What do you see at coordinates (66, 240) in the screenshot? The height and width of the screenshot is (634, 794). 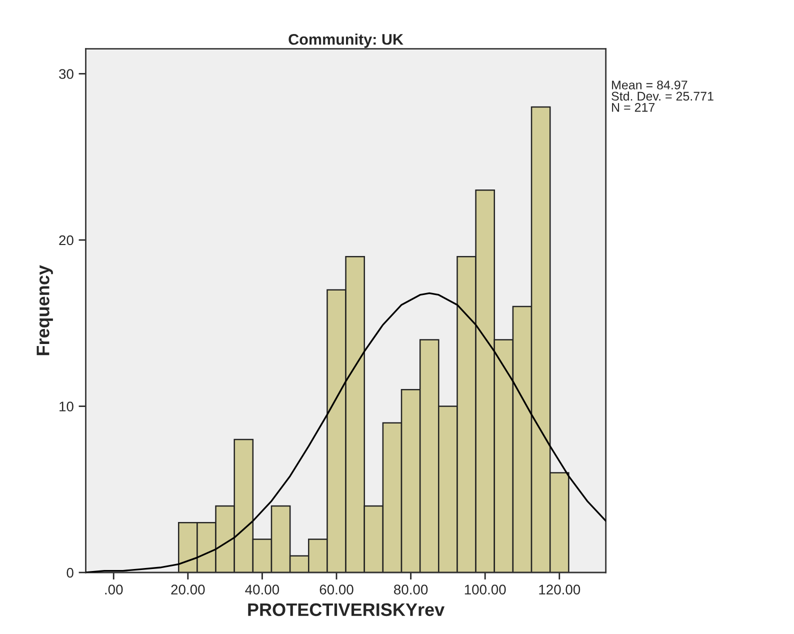 I see `y-tick-label: 20` at bounding box center [66, 240].